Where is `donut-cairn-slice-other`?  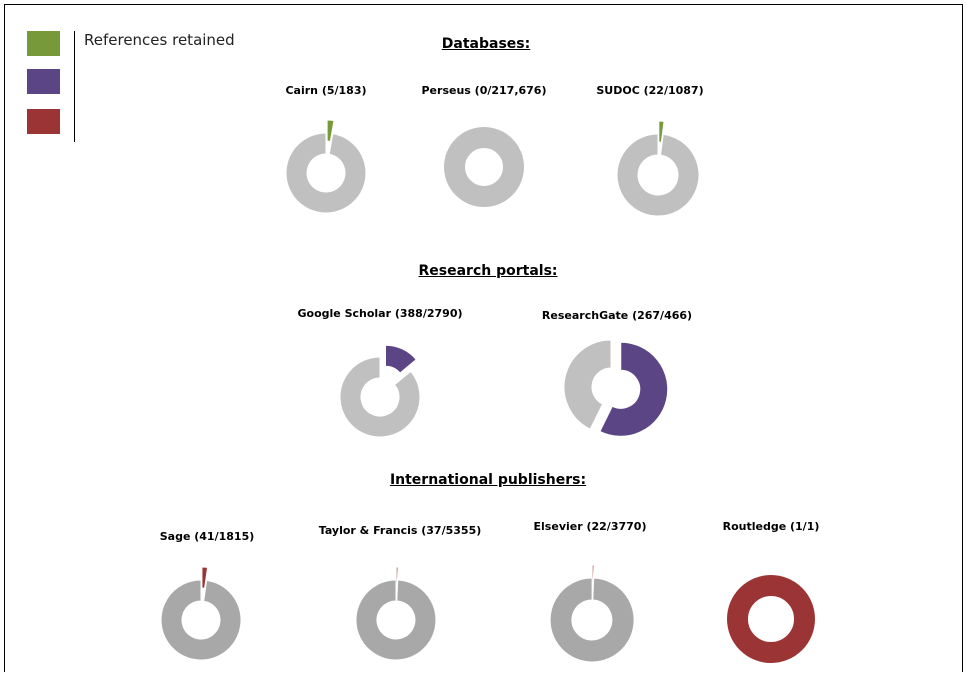 donut-cairn-slice-other is located at coordinates (326, 173).